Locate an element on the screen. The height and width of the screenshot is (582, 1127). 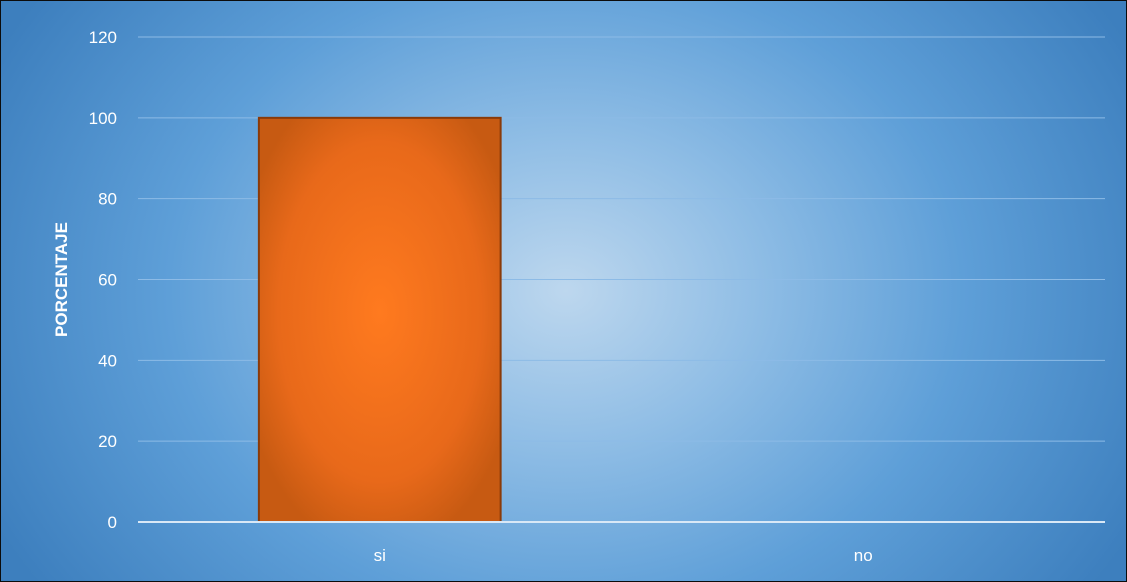
y-tick-label: 100 is located at coordinates (103, 118).